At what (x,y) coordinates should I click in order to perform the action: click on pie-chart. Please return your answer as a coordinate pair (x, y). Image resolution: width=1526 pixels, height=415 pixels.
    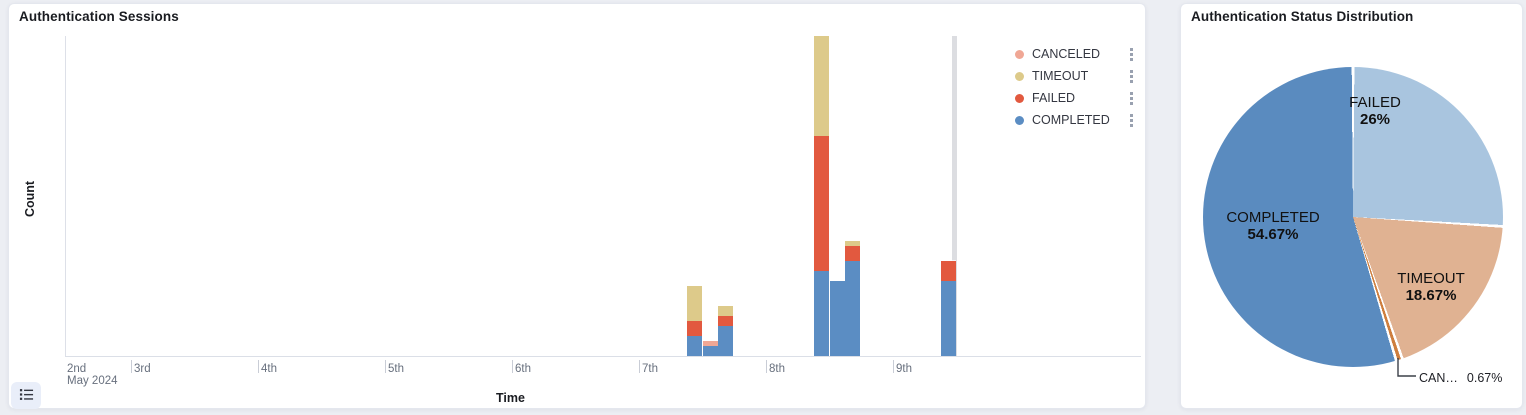
    Looking at the image, I should click on (1353, 217).